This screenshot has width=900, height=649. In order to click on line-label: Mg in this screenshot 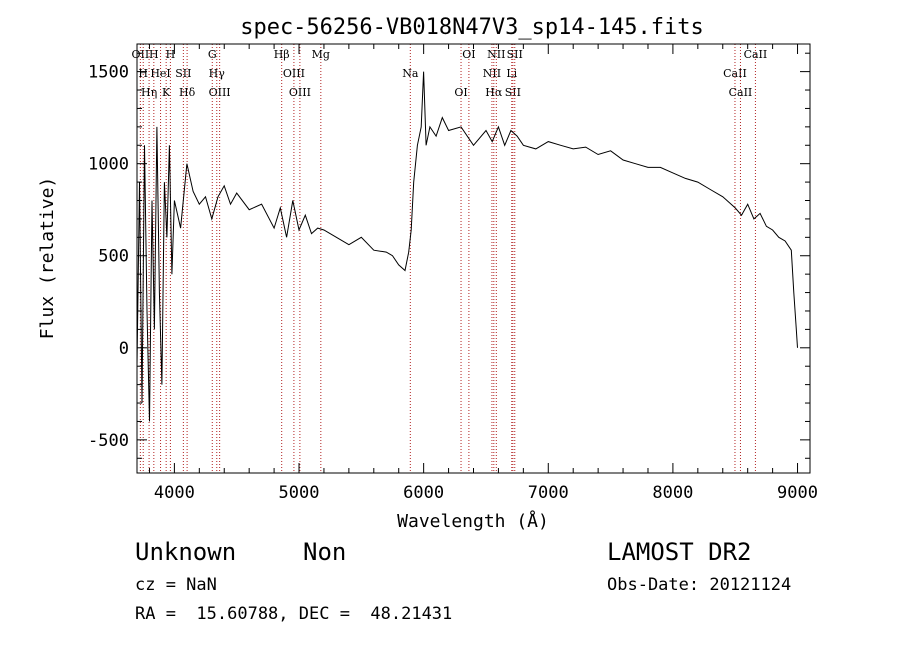, I will do `click(321, 54)`.